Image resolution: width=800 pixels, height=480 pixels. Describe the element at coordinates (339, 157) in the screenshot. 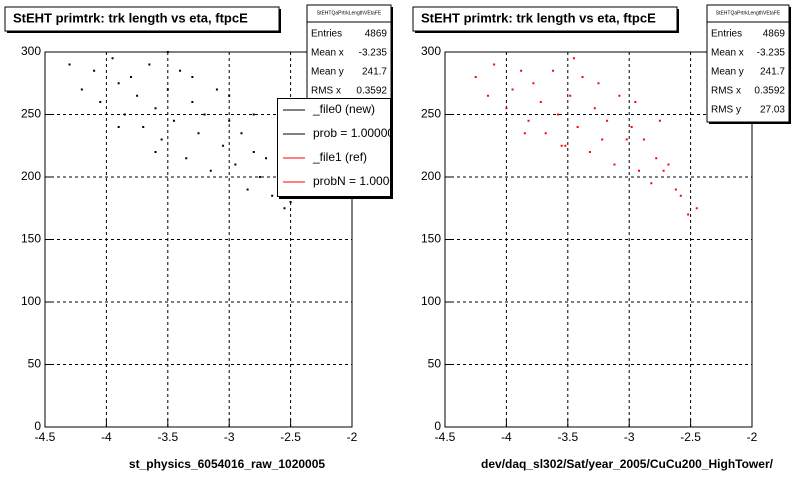

I see `legend-label: _file1 (ref)` at that location.